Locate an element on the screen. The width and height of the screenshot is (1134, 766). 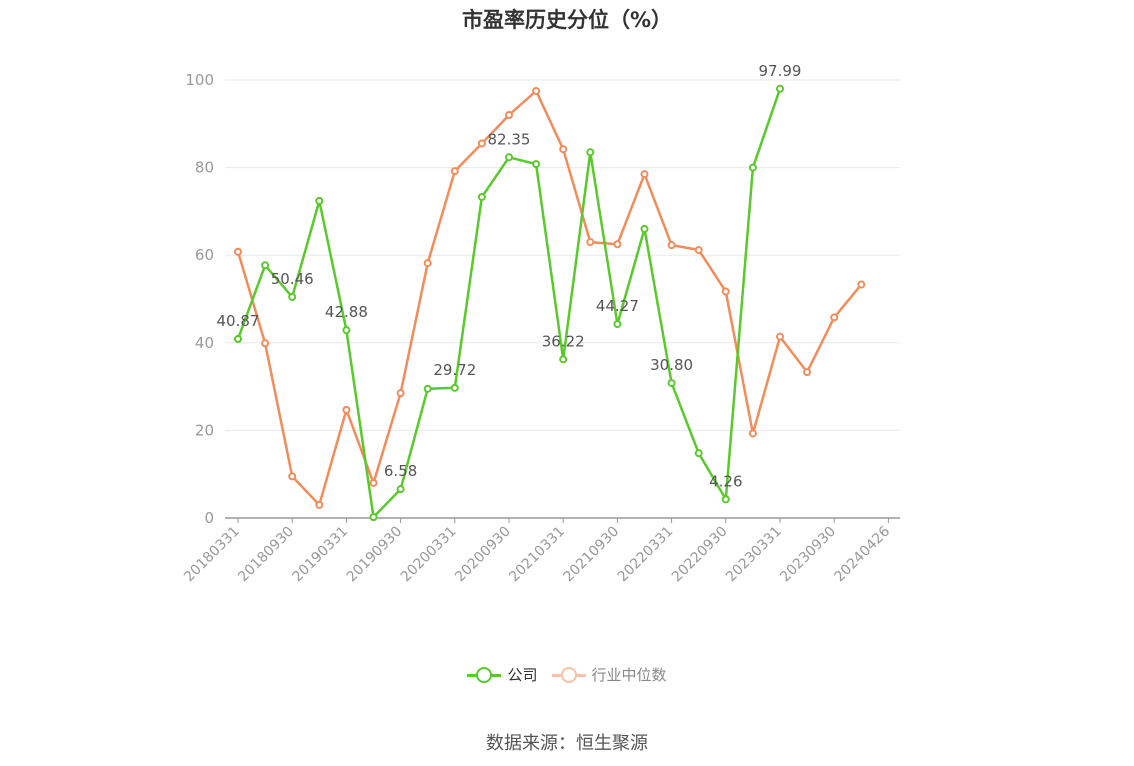
x-tick-label: 20210331 is located at coordinates (537, 555).